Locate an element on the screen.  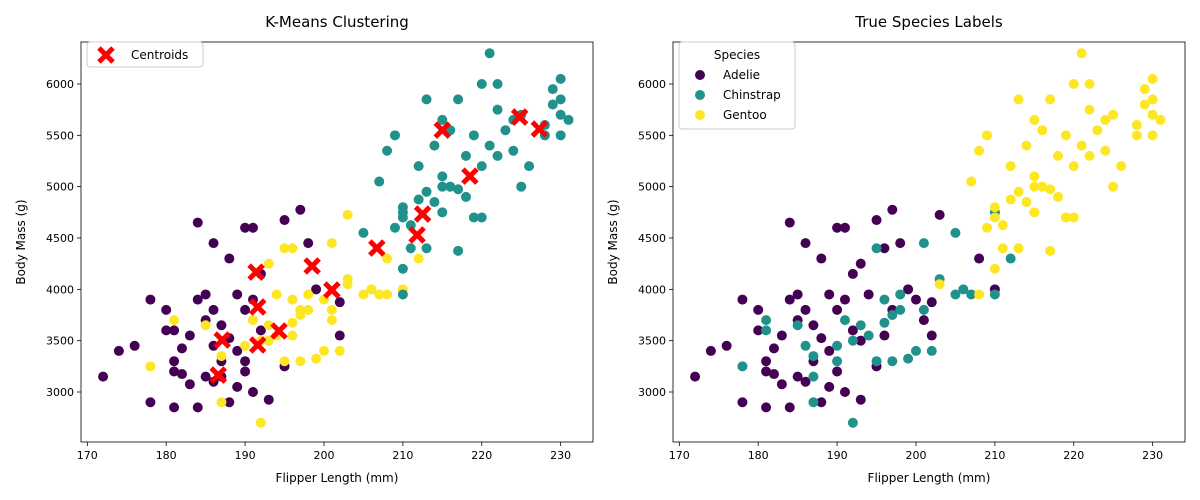
y-tick-label: 6000 is located at coordinates (60, 84).